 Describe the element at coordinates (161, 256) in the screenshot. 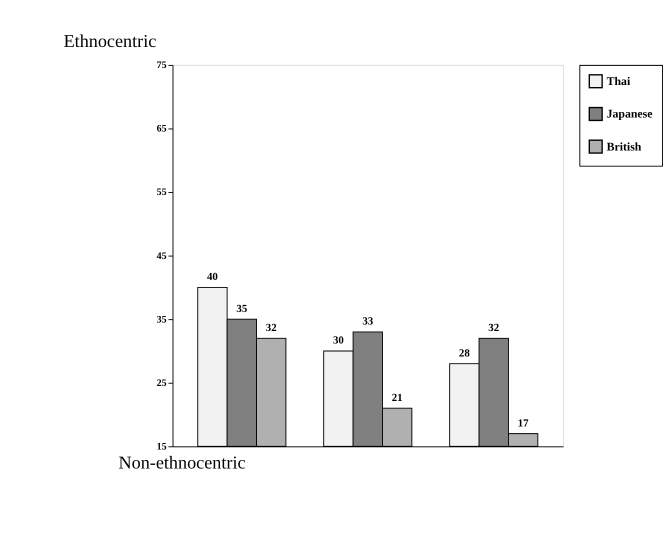

I see `y-tick-label: 45` at that location.